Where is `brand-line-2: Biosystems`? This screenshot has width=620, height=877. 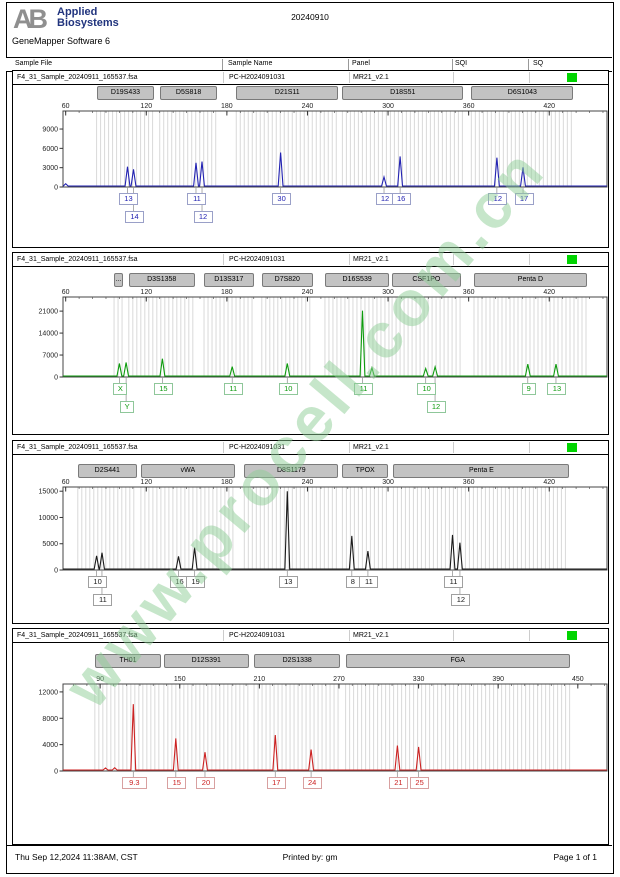
brand-line-2: Biosystems is located at coordinates (88, 23).